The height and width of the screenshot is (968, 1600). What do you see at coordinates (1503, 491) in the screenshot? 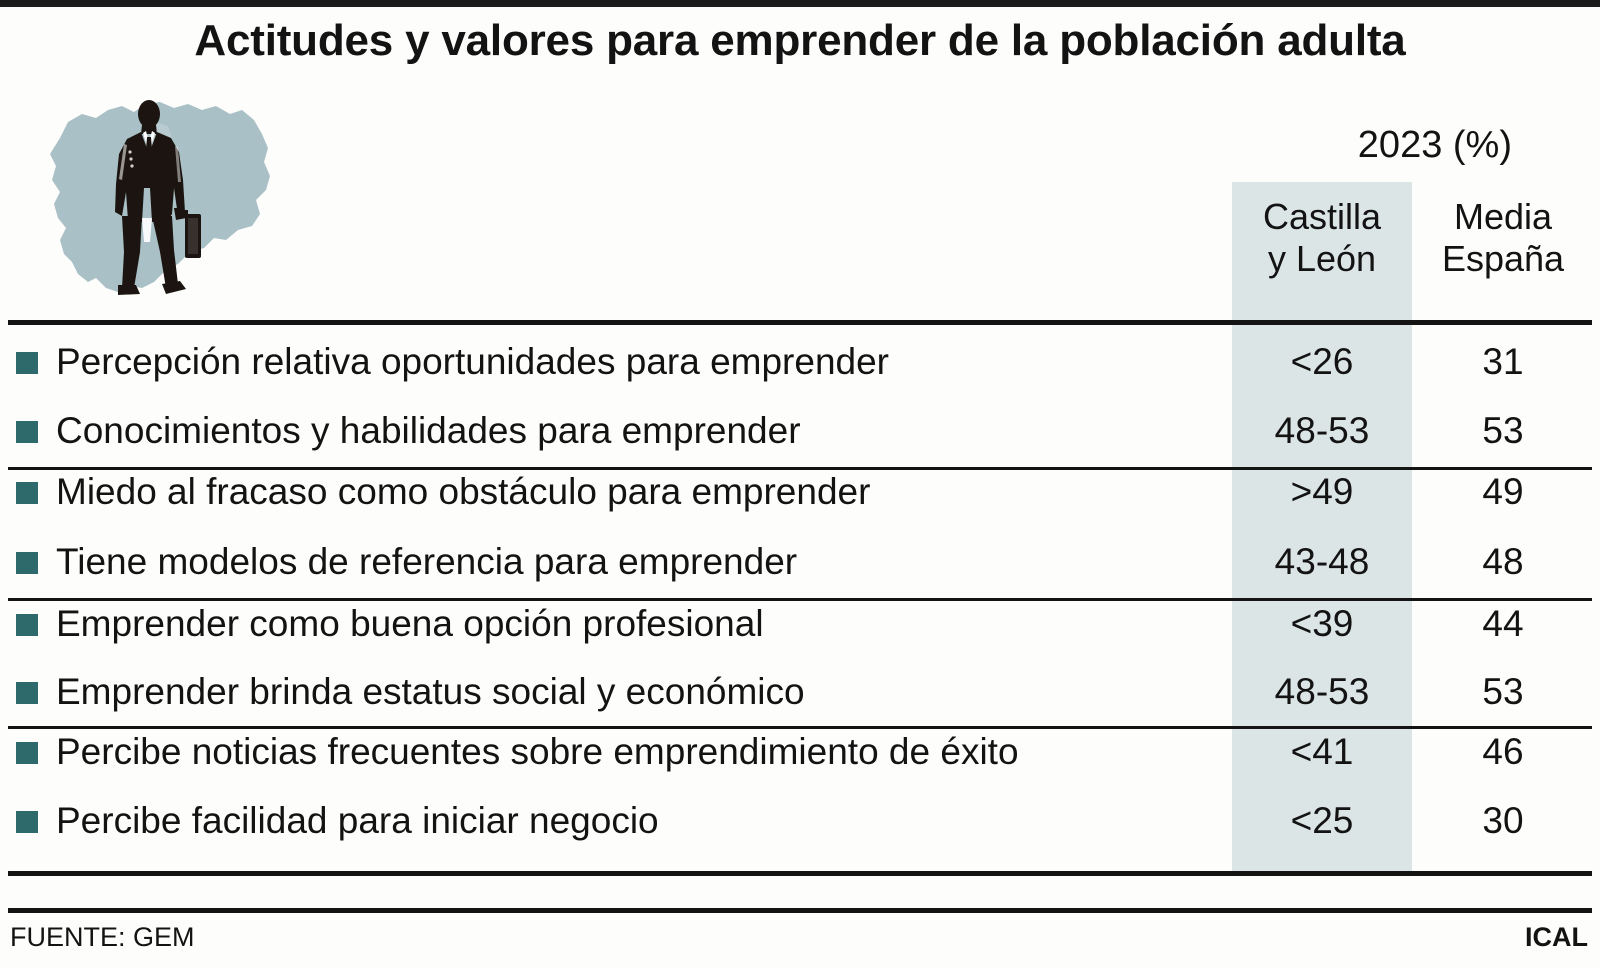
I see `row-value-media-espana: 49` at bounding box center [1503, 491].